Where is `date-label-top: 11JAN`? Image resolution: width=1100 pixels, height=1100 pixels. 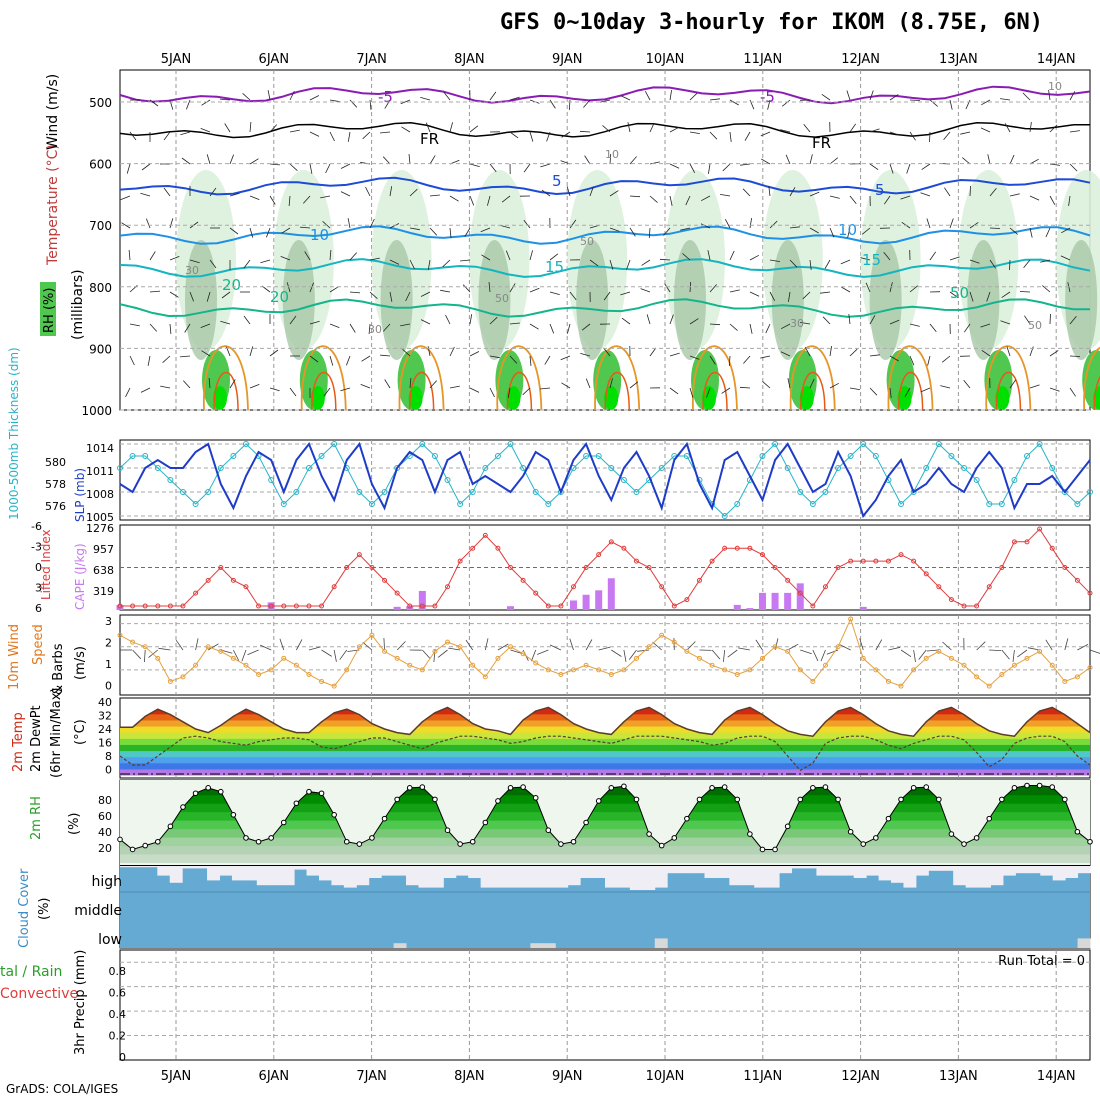
date-label-top: 11JAN is located at coordinates (762, 59).